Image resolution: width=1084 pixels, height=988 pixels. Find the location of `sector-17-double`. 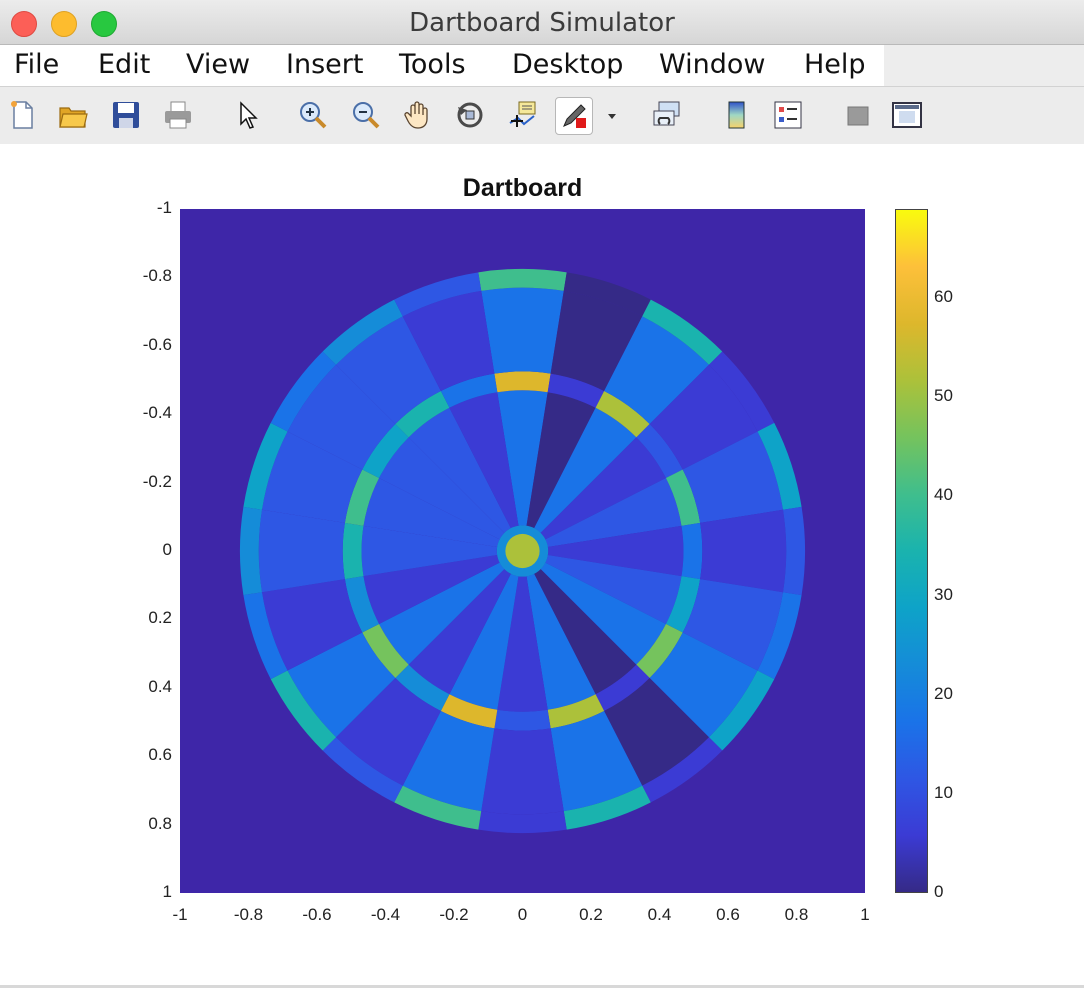

sector-17-double is located at coordinates (607, 807).